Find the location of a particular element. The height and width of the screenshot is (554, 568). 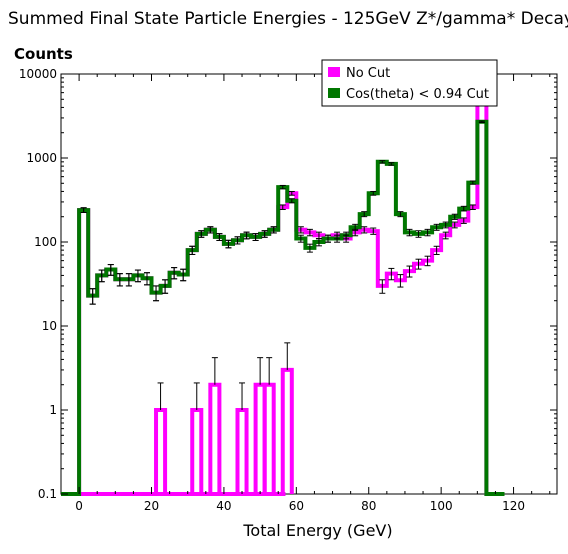

x-tick-label: 100 is located at coordinates (441, 506).